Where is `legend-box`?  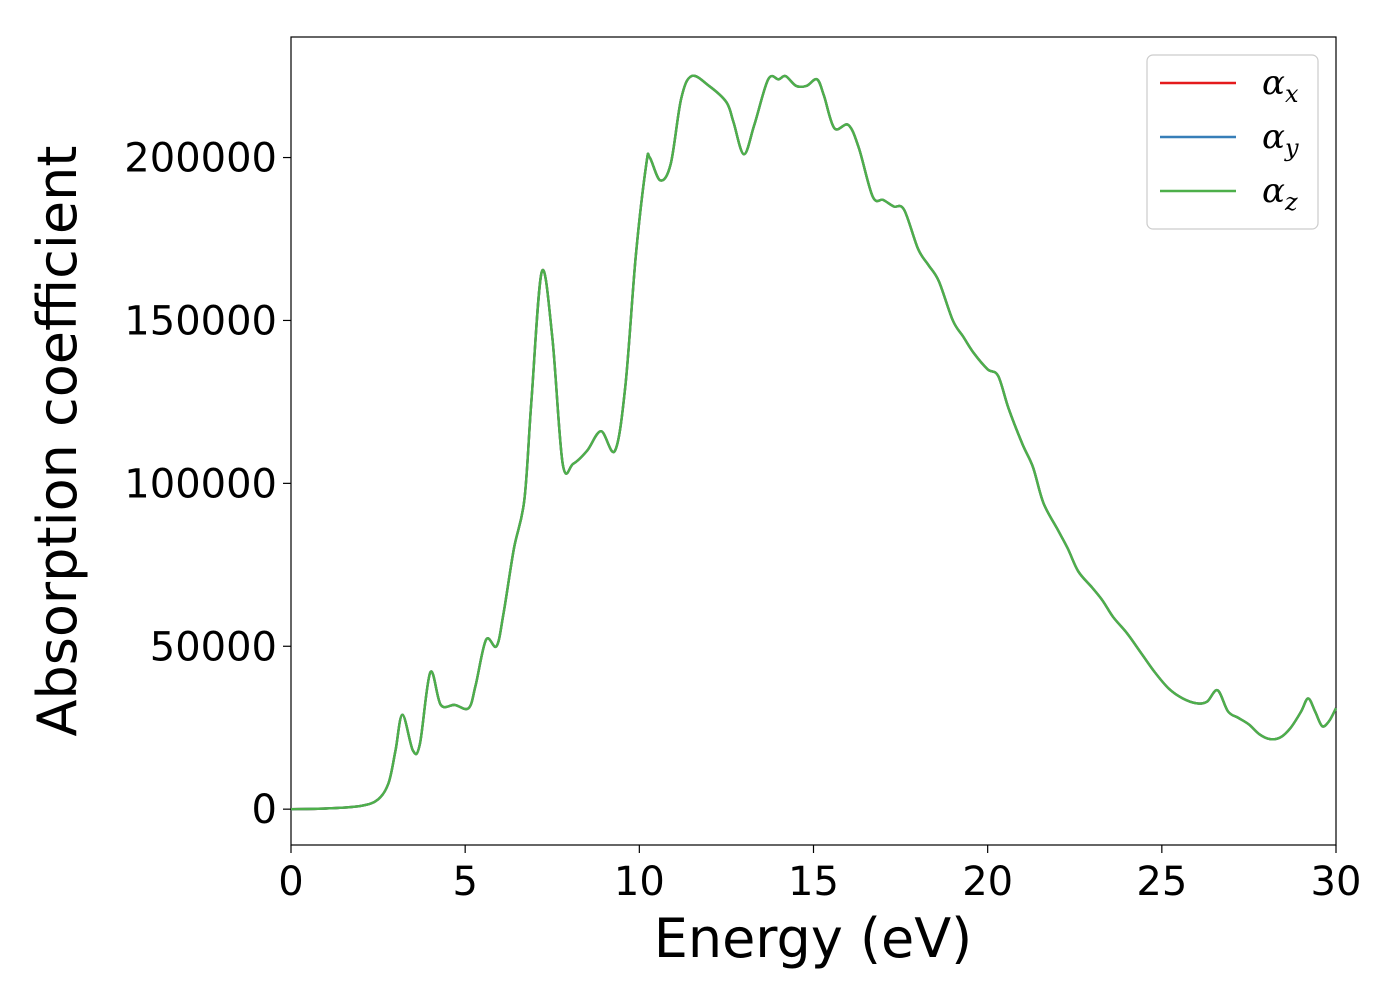
legend-box is located at coordinates (1232, 142).